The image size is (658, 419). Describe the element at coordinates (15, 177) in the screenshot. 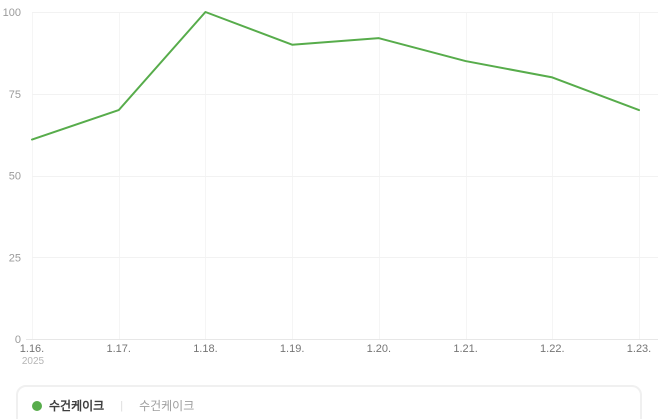

I see `y-tick-label: 50` at that location.